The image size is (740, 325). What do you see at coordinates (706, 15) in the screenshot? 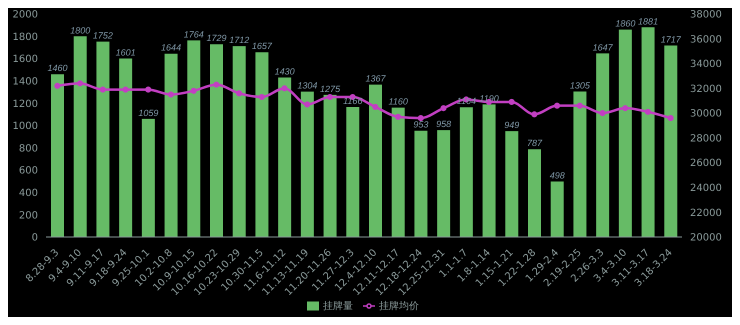
I see `y2-tick-label: 38000` at bounding box center [706, 15].